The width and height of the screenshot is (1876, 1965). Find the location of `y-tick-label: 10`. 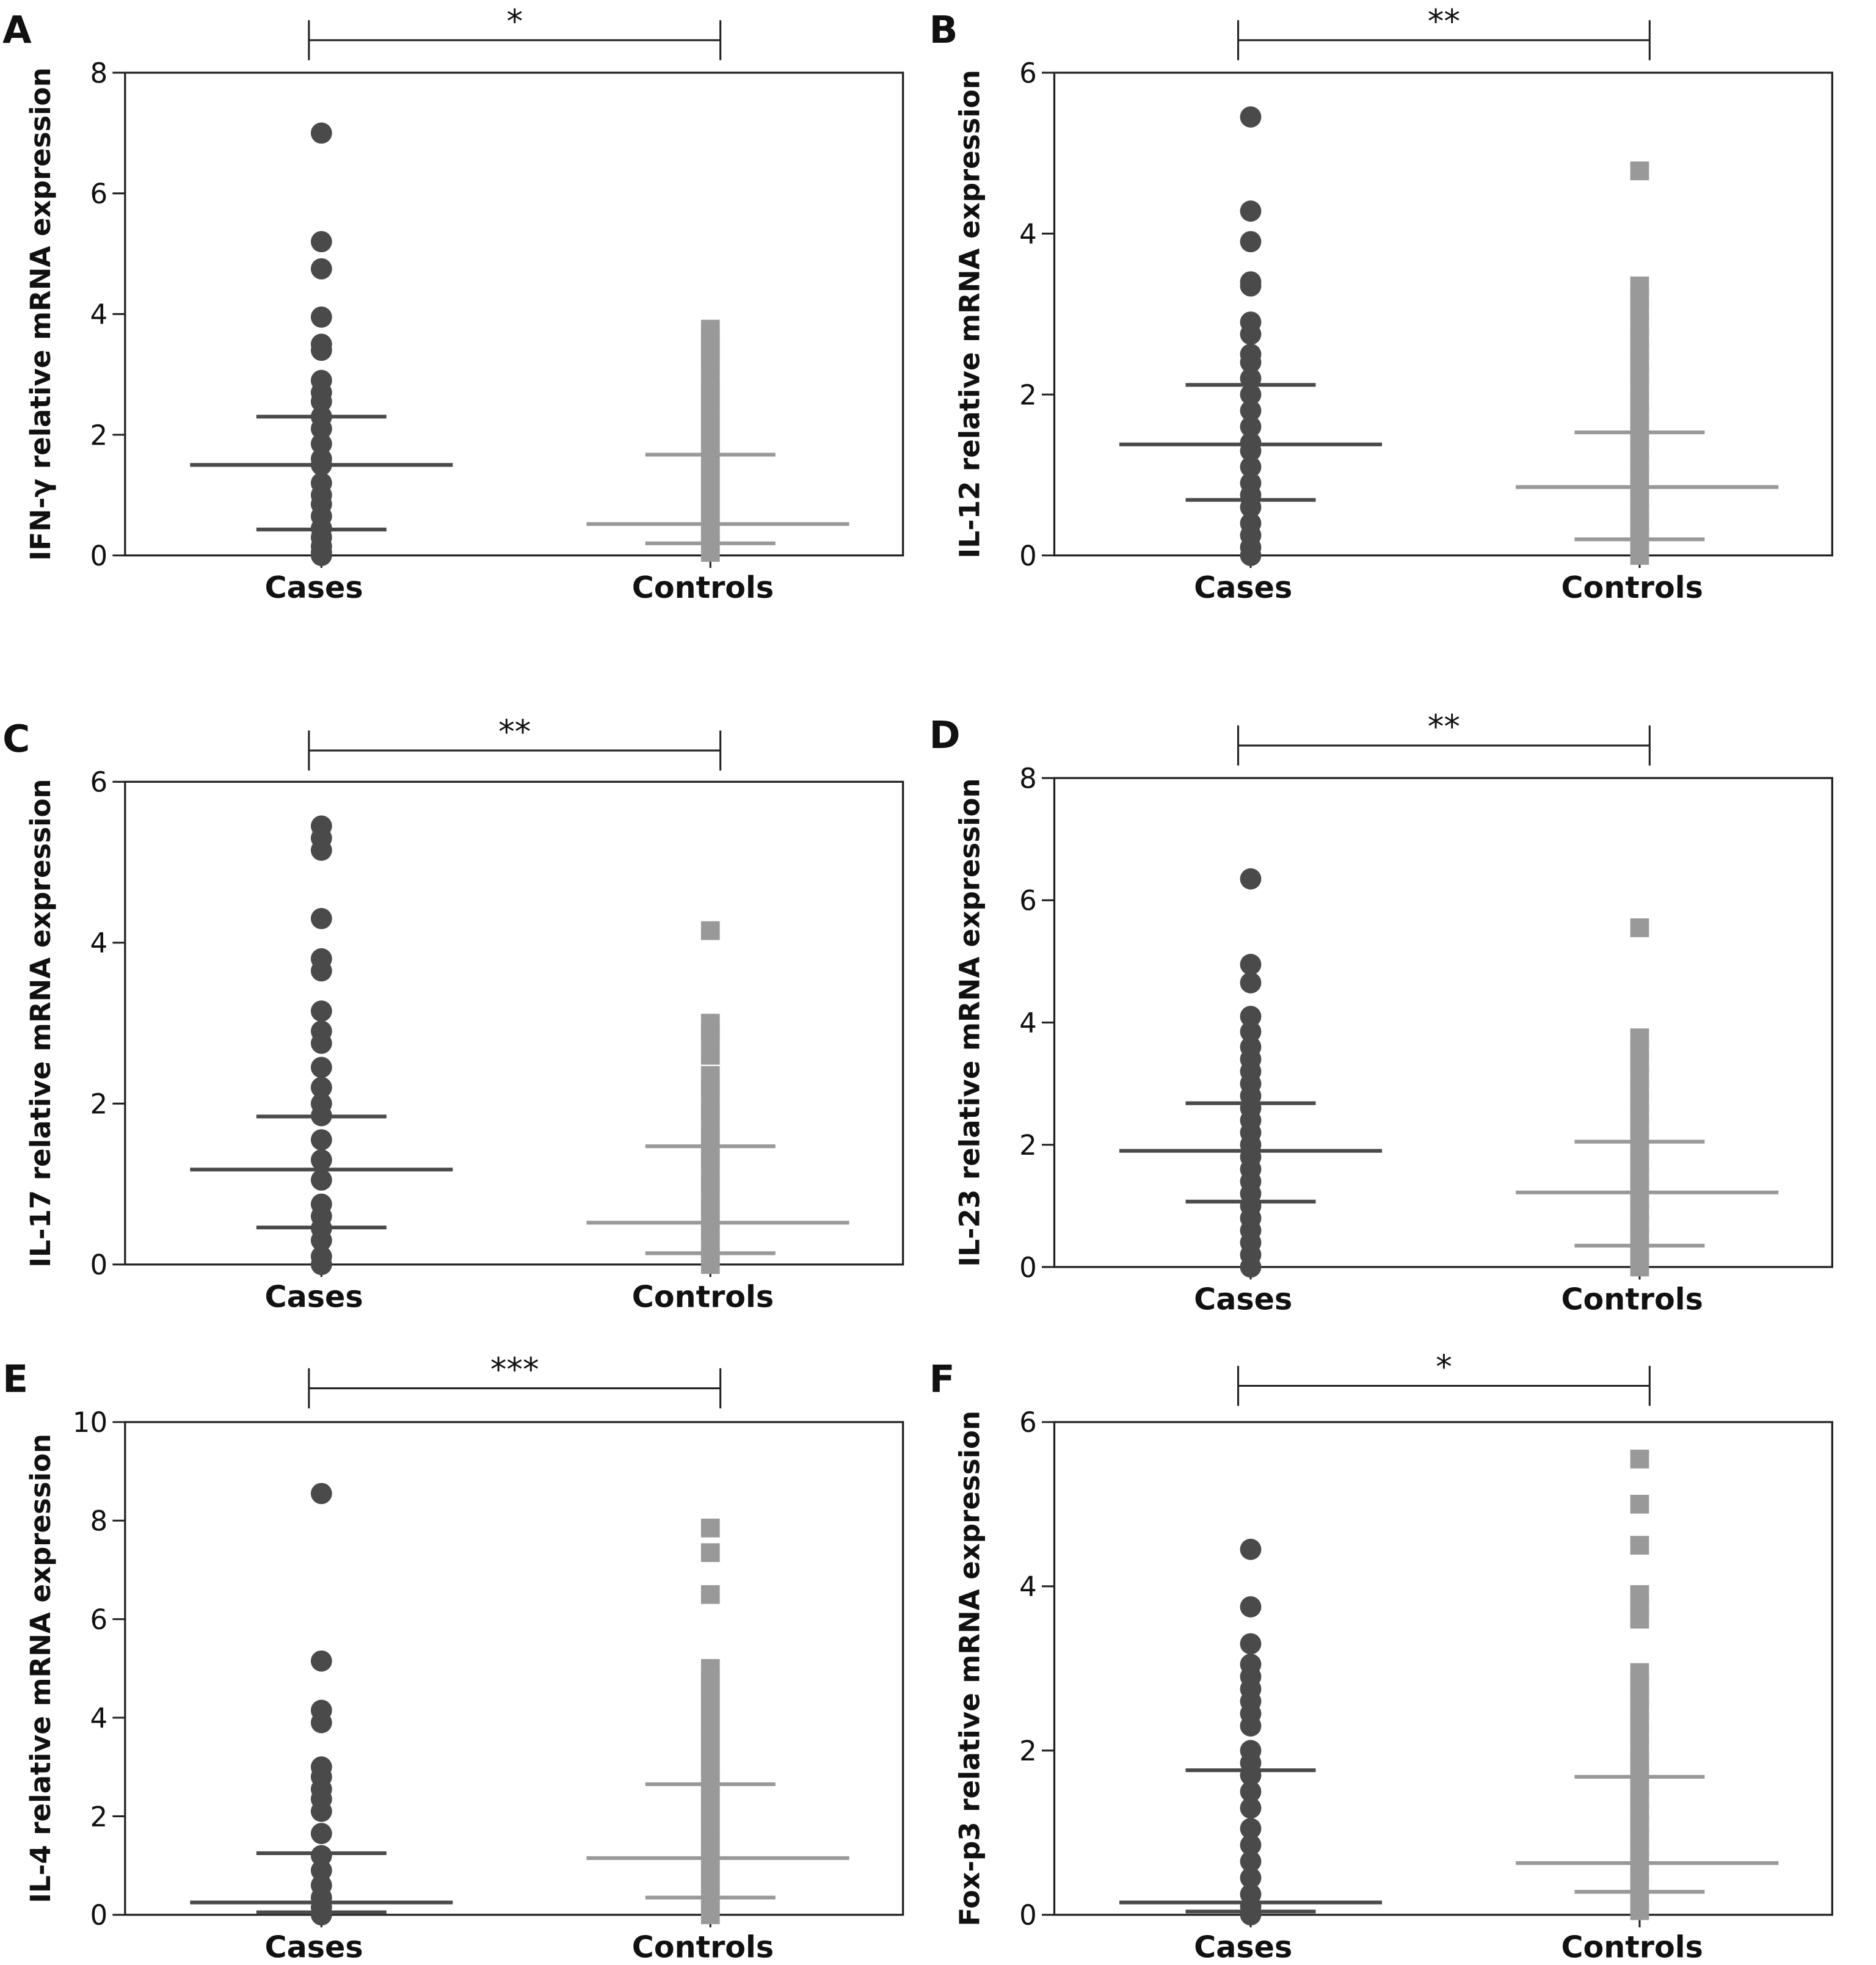

y-tick-label: 10 is located at coordinates (90, 1422).